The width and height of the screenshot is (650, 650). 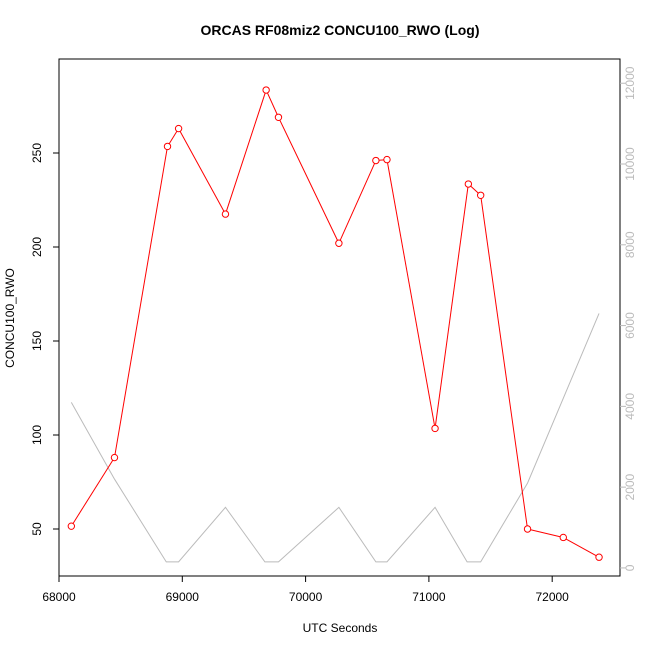 I want to click on x-axis-label: UTC Seconds, so click(x=340, y=628).